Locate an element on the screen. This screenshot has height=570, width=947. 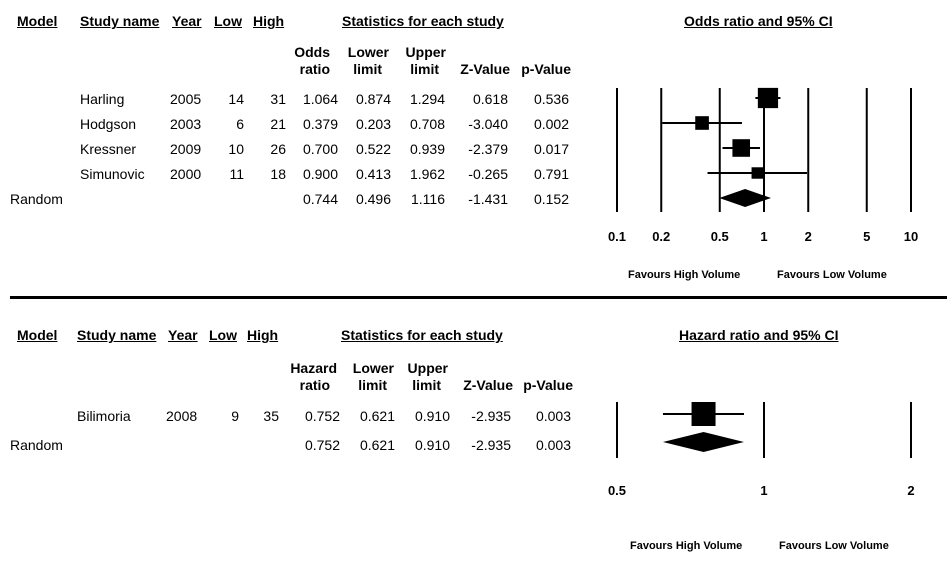
summary-ratio: 0.744 is located at coordinates (320, 199).